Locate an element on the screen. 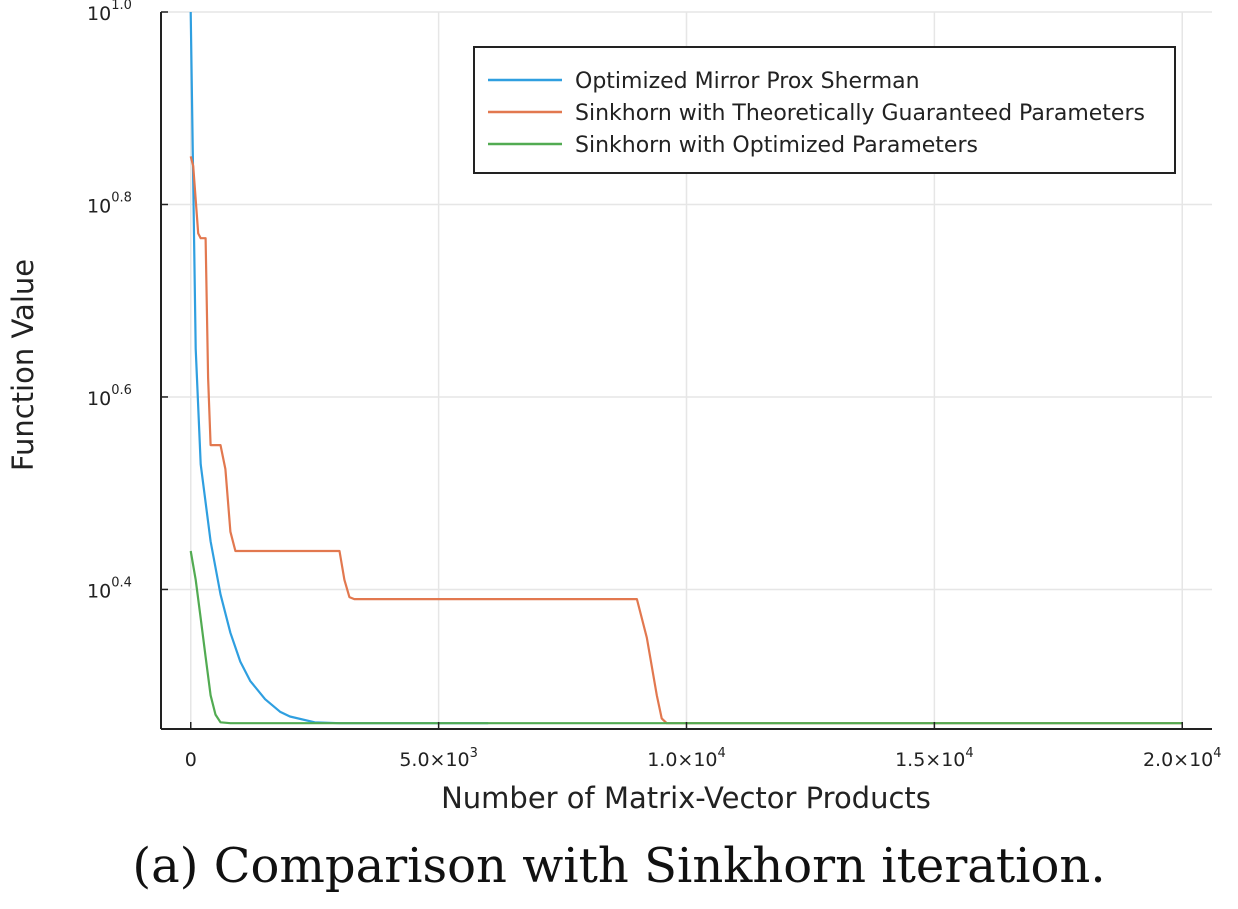 This screenshot has height=909, width=1238. y-tick-label: 101.0 is located at coordinates (109, 12).